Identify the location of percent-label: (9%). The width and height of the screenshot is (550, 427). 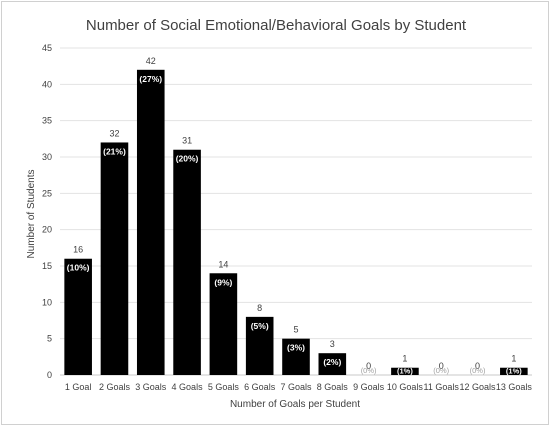
(223, 282).